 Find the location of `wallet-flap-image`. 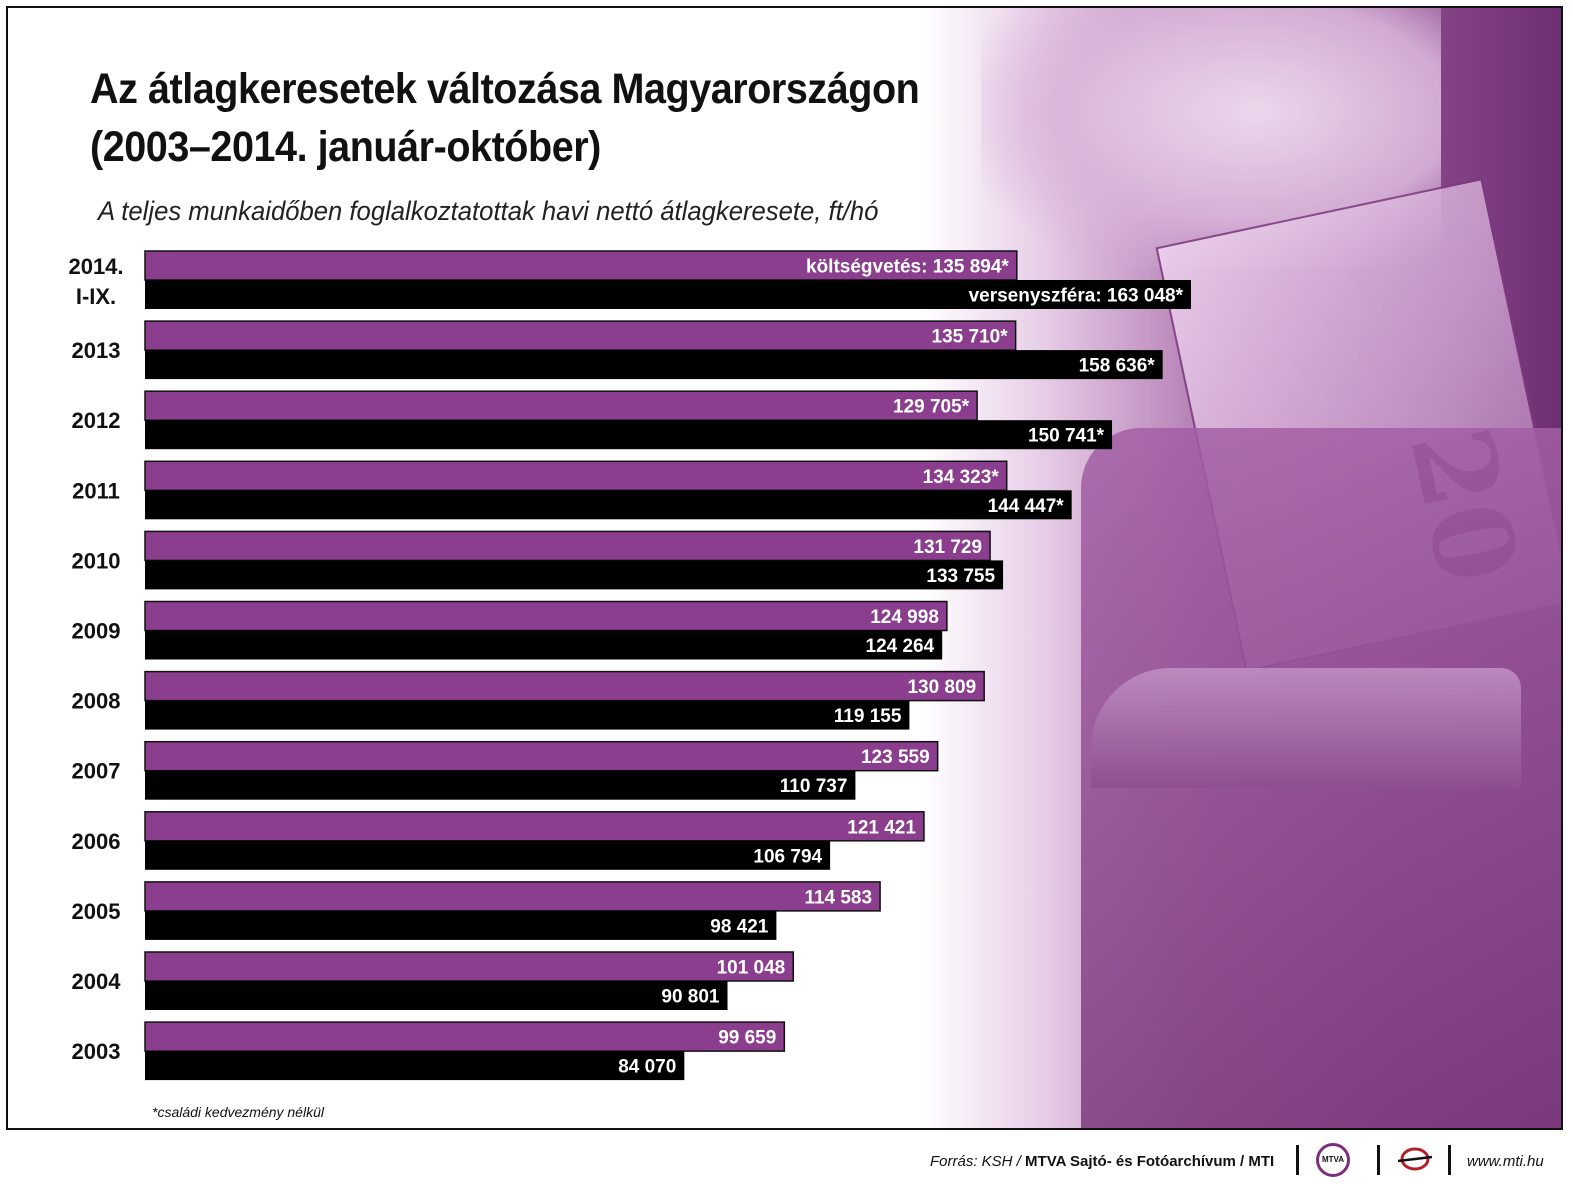

wallet-flap-image is located at coordinates (1306, 728).